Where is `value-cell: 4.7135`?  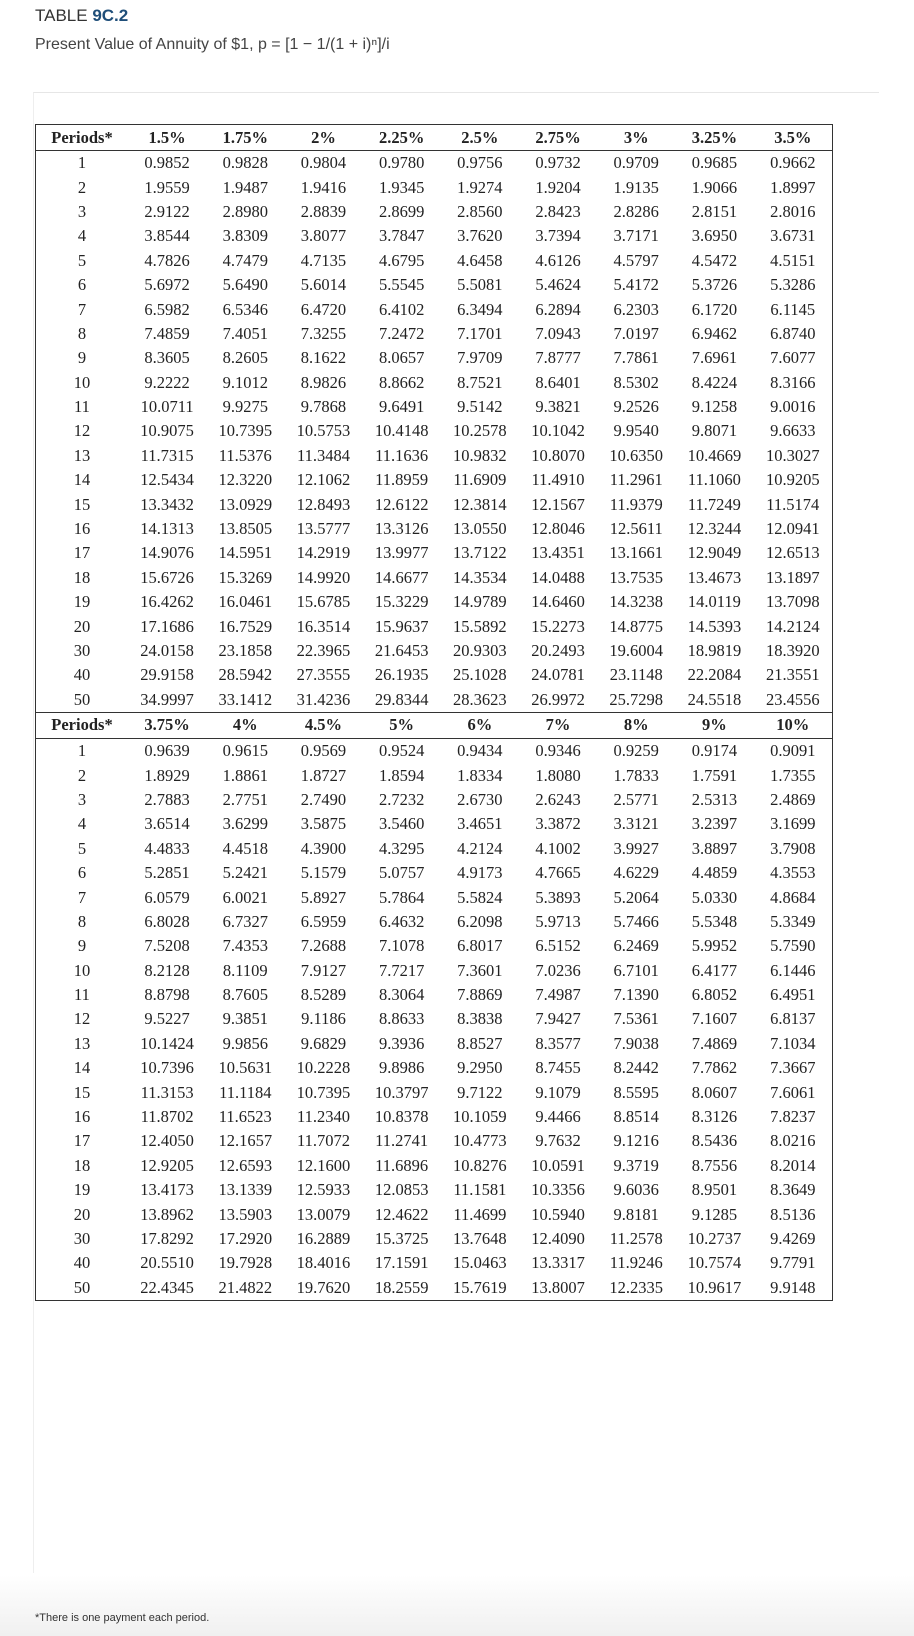
value-cell: 4.7135 is located at coordinates (323, 260).